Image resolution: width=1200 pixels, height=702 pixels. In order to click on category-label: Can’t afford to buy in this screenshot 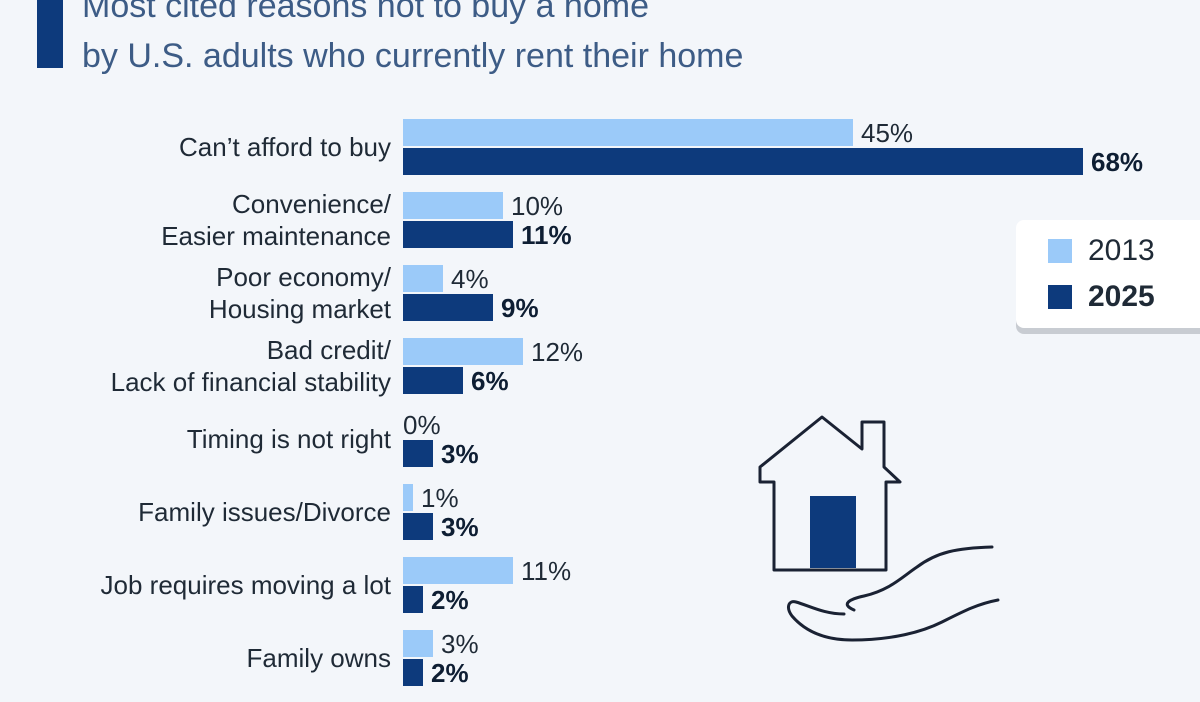, I will do `click(285, 147)`.